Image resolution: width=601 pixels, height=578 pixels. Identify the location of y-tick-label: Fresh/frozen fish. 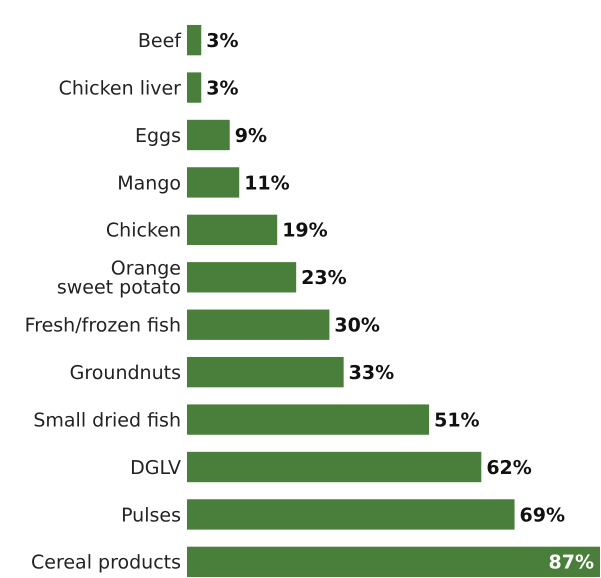
(102, 325).